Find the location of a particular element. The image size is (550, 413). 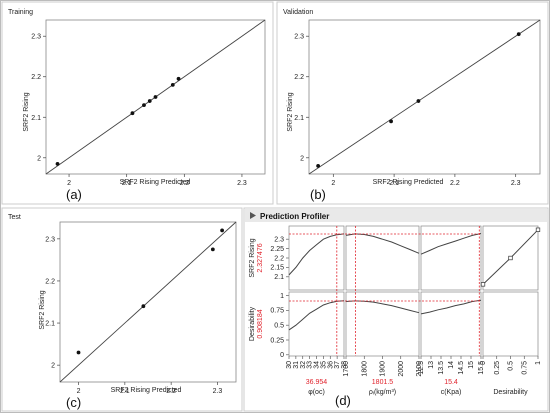

x-tick-label: 1700 is located at coordinates (346, 369).